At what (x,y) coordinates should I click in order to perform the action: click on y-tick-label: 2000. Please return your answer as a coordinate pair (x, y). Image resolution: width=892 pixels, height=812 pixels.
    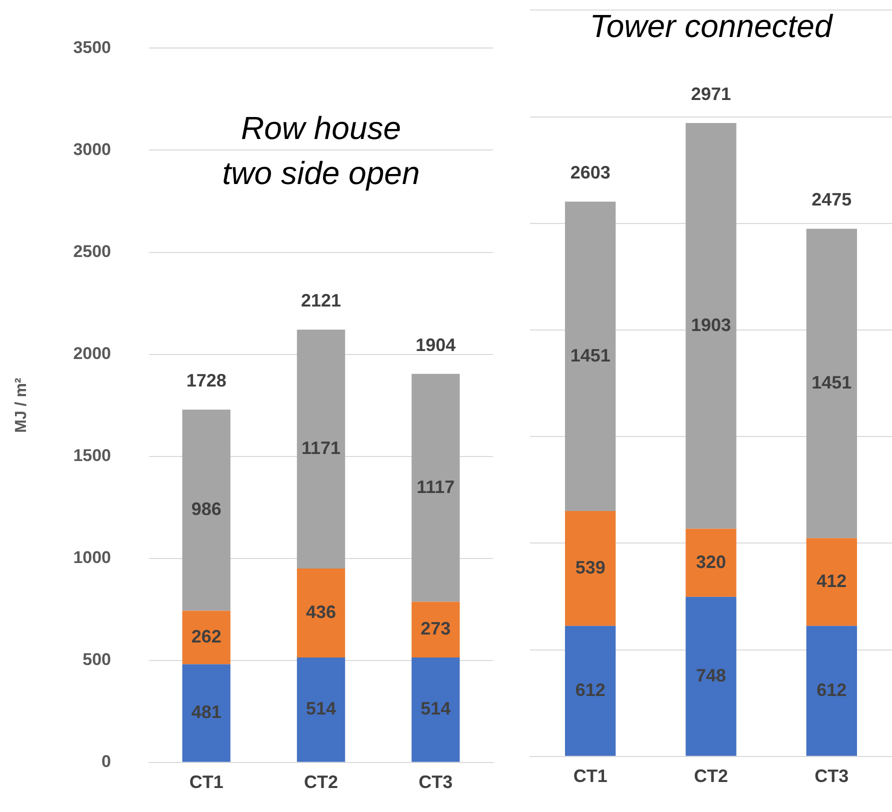
    Looking at the image, I should click on (92, 353).